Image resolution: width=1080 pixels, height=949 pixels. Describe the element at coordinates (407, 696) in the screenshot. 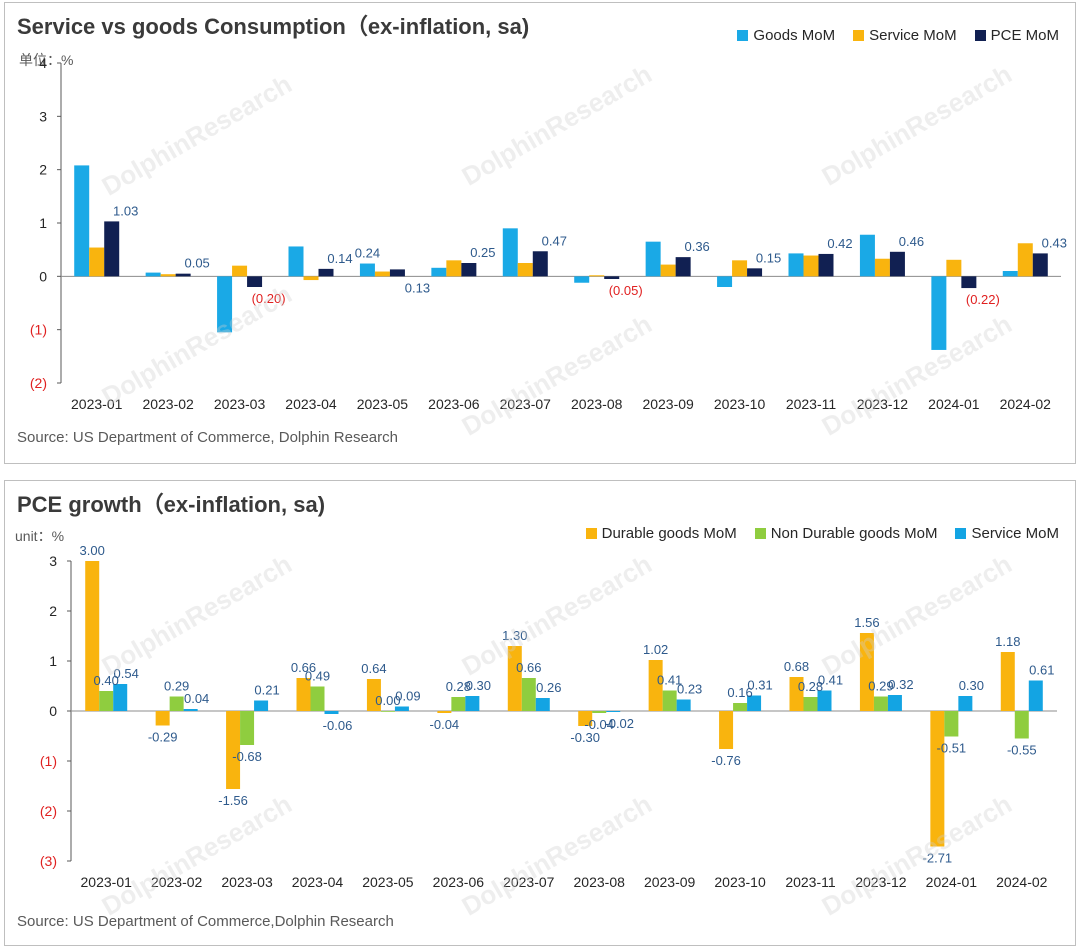

I see `data-label: 0.09` at that location.